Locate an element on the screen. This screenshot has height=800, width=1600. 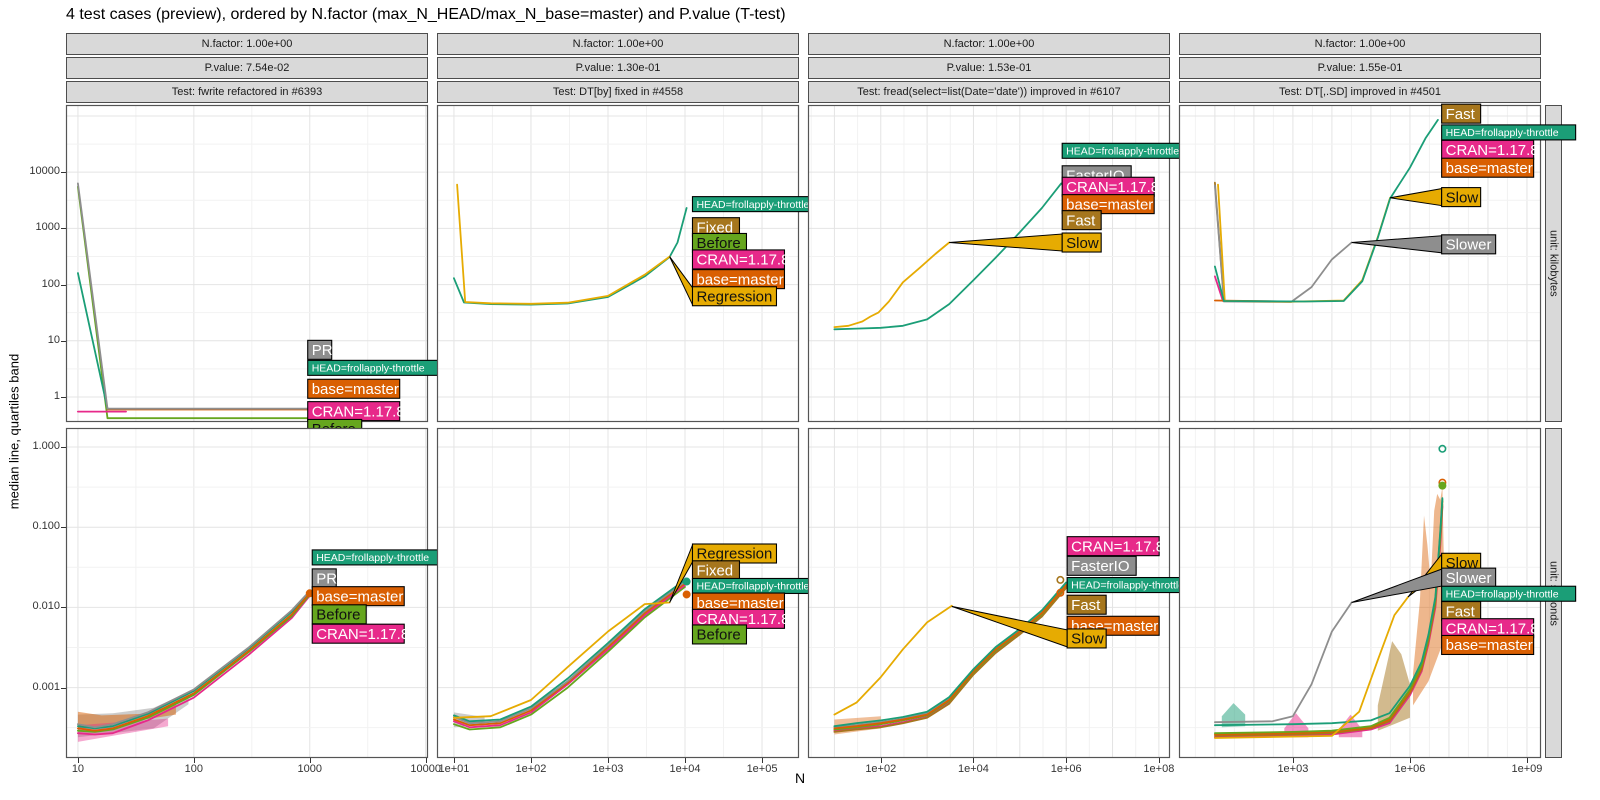
x-tick-label: 1e+09 is located at coordinates (1527, 769).